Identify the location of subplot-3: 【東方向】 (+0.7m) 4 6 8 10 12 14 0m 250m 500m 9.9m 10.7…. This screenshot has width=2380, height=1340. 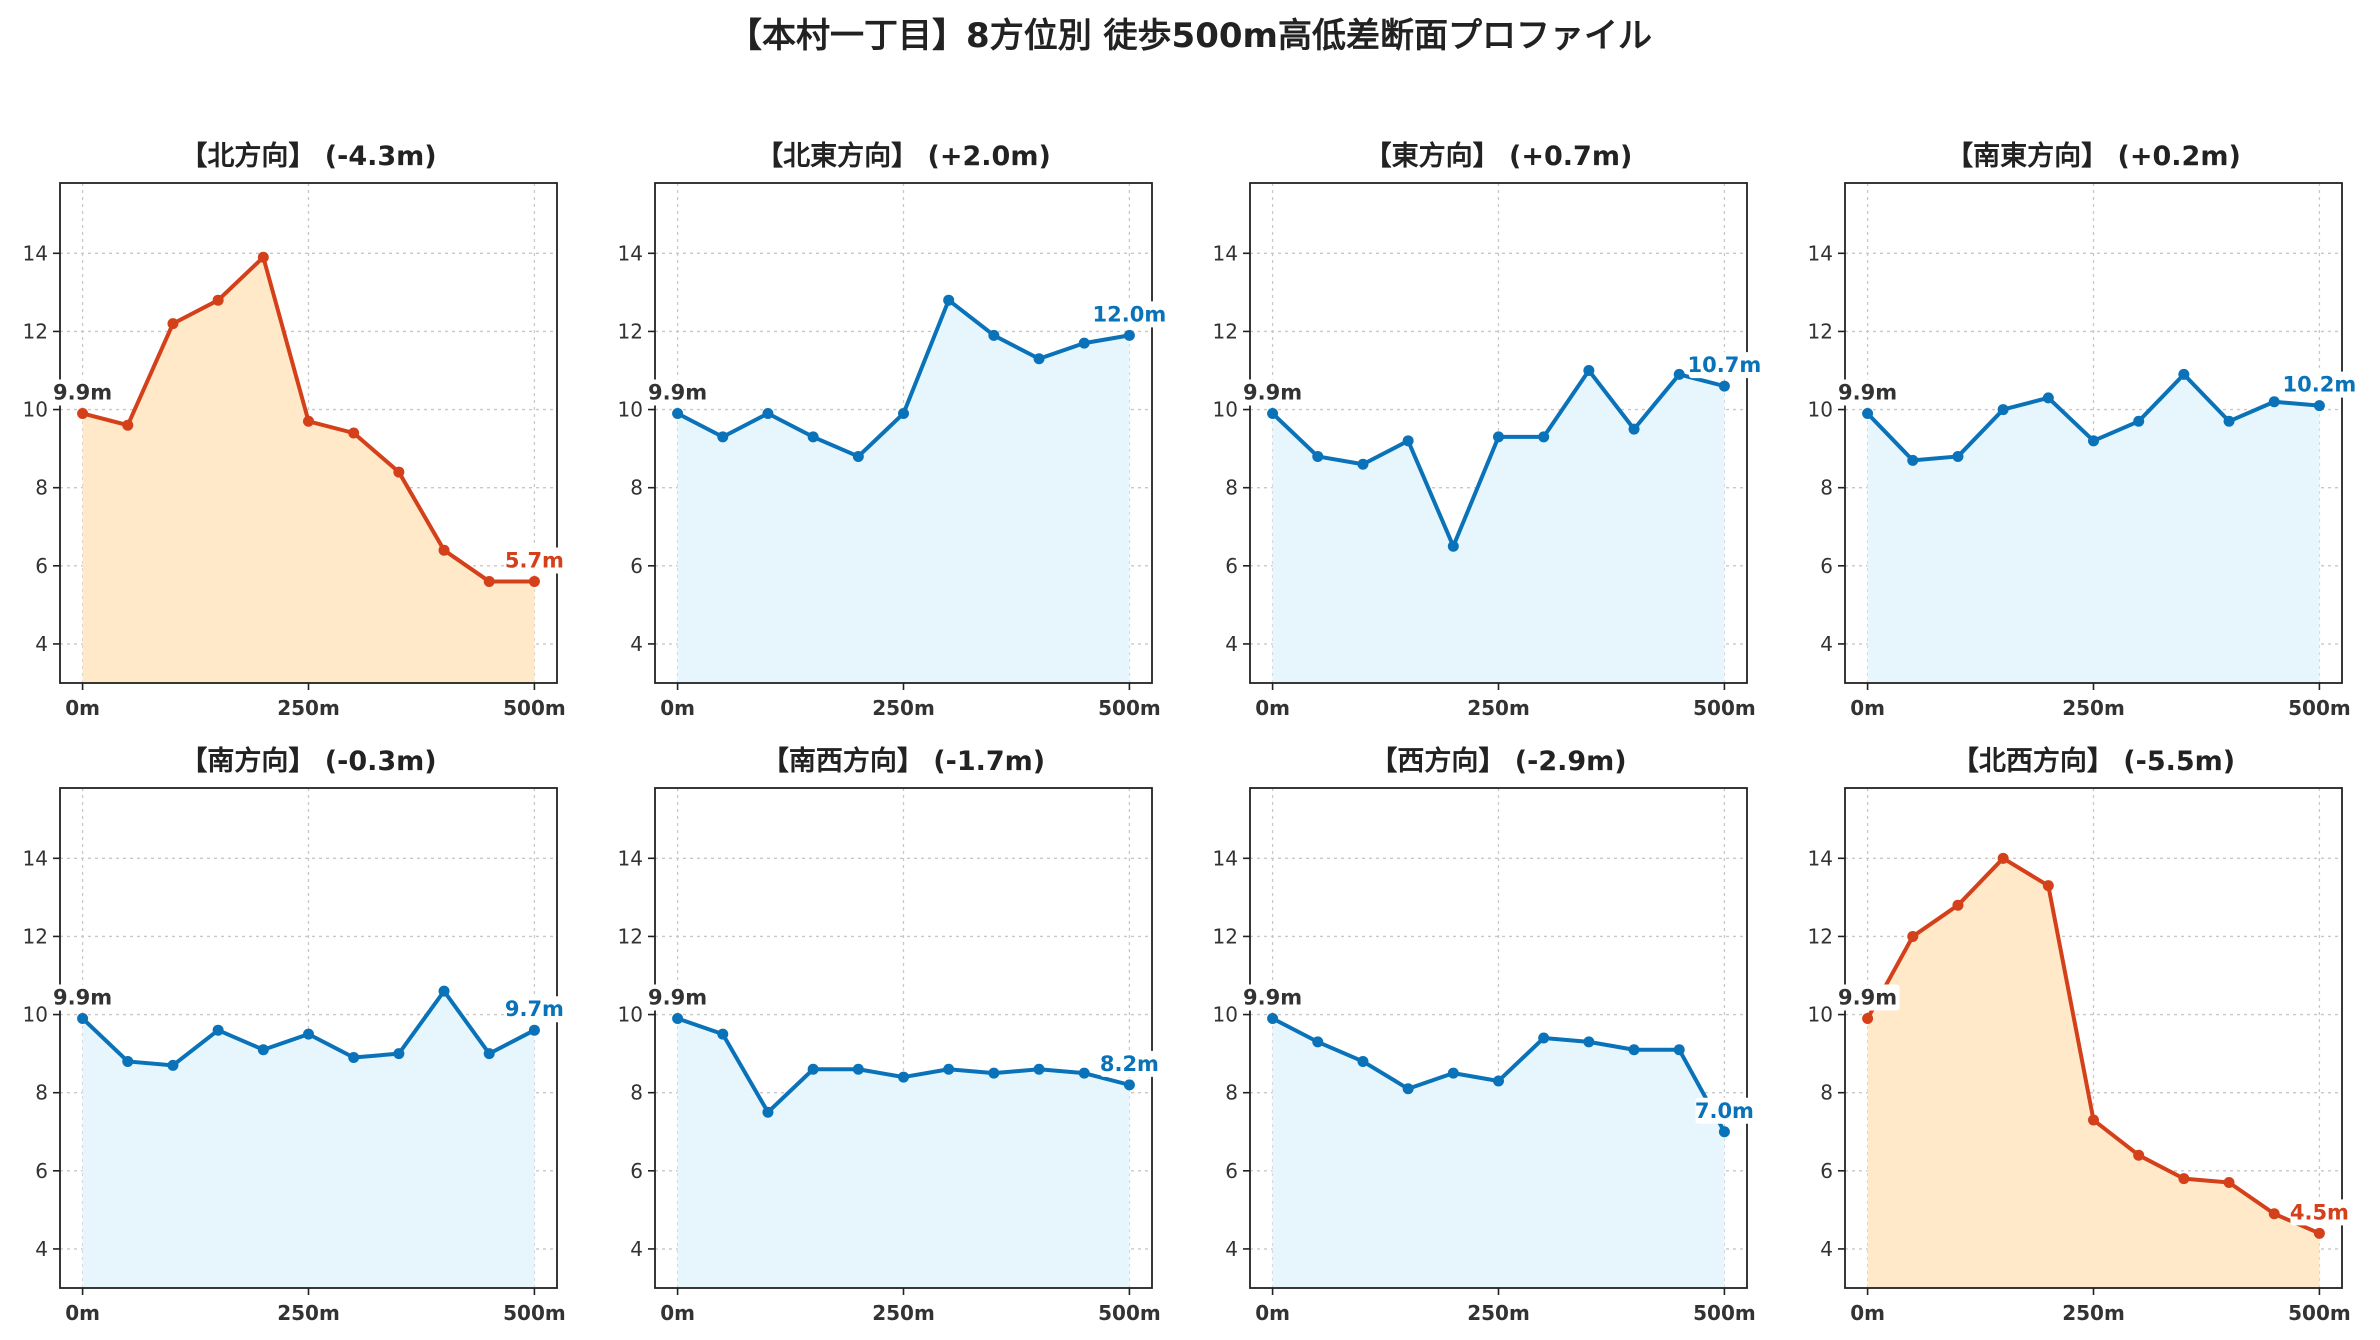
(1487, 430).